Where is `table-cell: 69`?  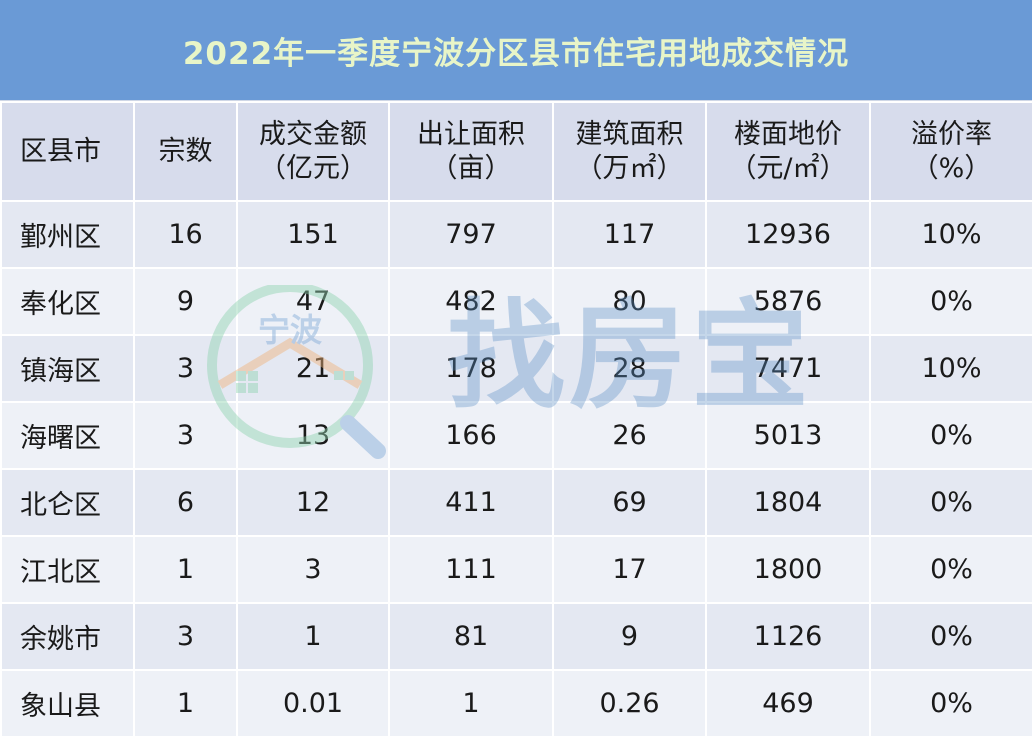 table-cell: 69 is located at coordinates (629, 502).